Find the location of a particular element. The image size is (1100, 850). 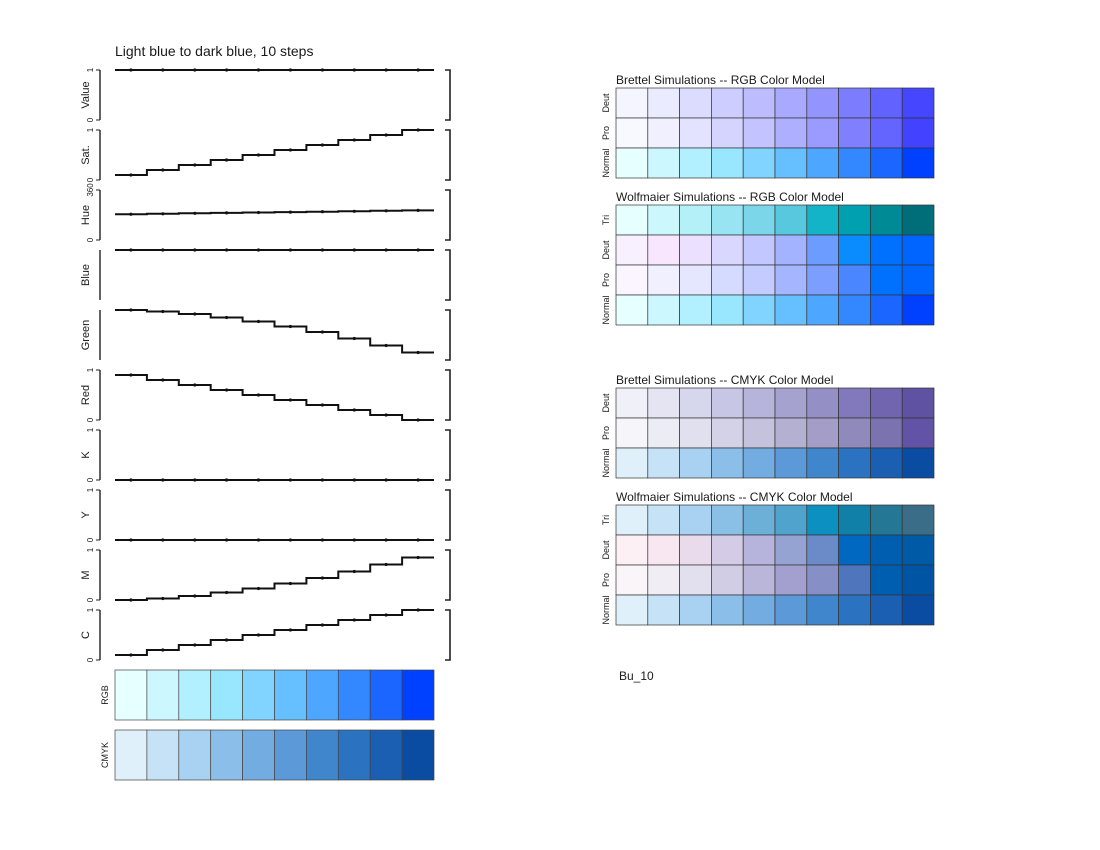

simulation-row-label: Normal is located at coordinates (606, 309).